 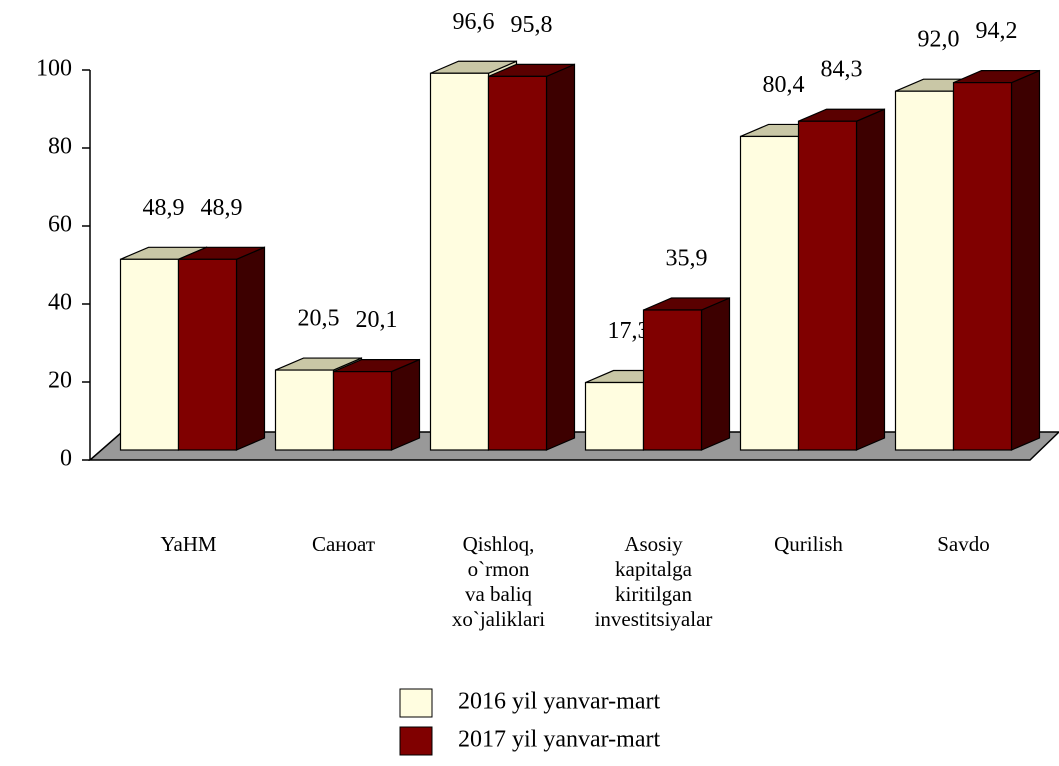 What do you see at coordinates (687, 258) in the screenshot?
I see `value-label: 35,9` at bounding box center [687, 258].